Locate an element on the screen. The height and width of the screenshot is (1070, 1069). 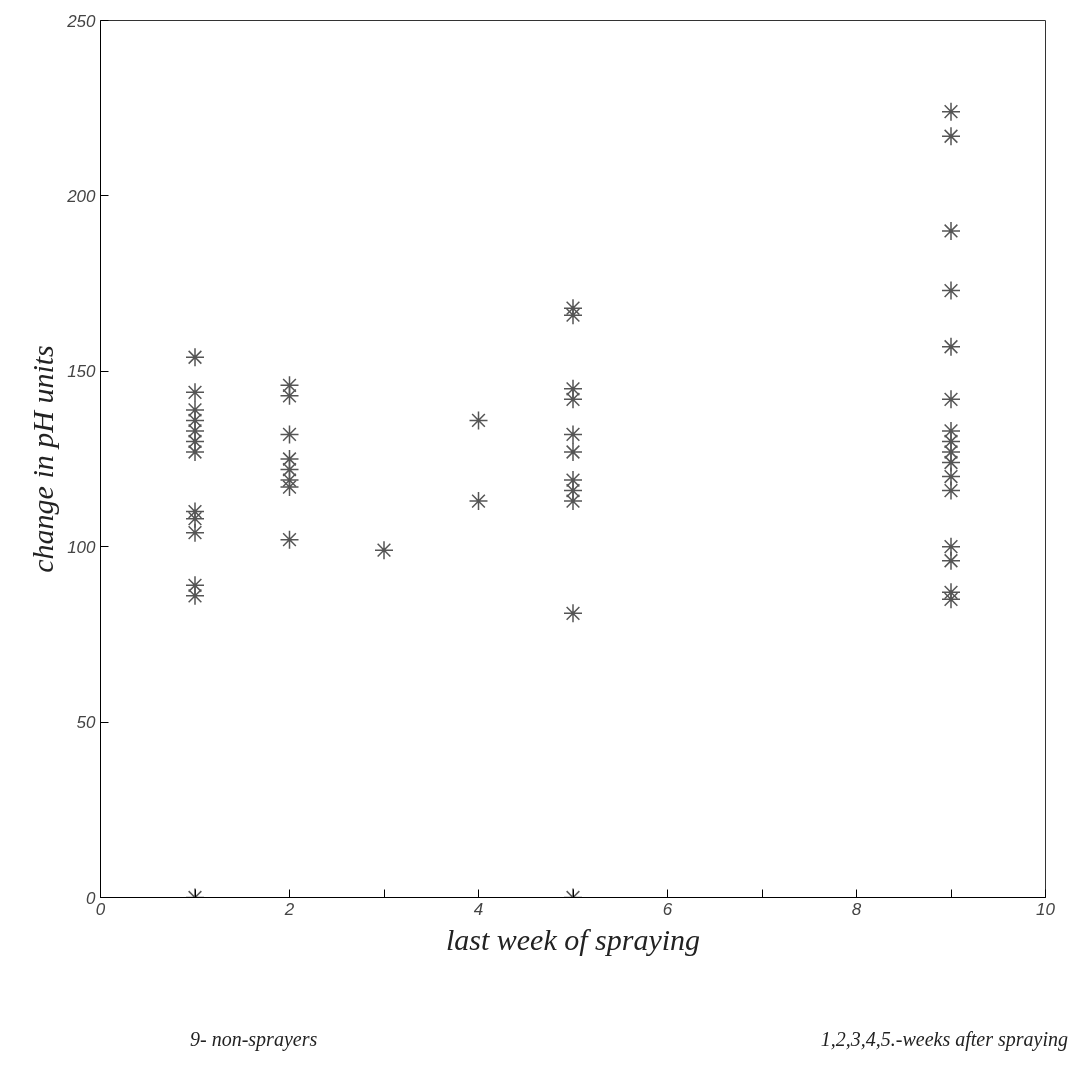
y-tick-label: 250 is located at coordinates (81, 21).